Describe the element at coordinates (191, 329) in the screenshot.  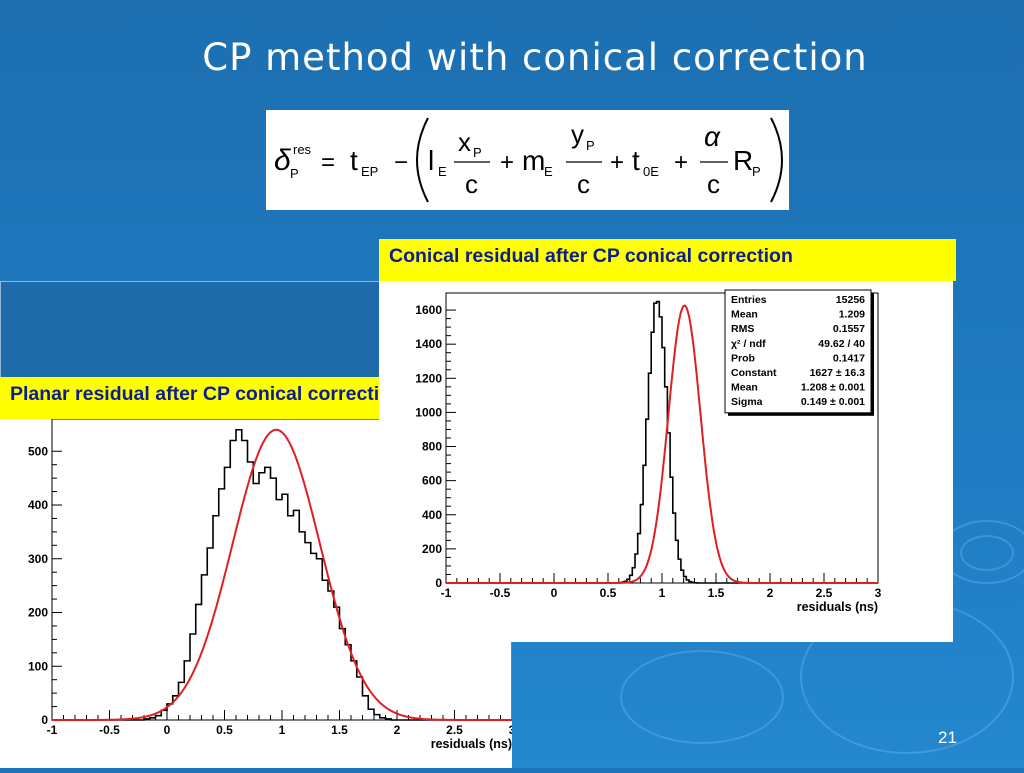
I see `hidden-panel` at that location.